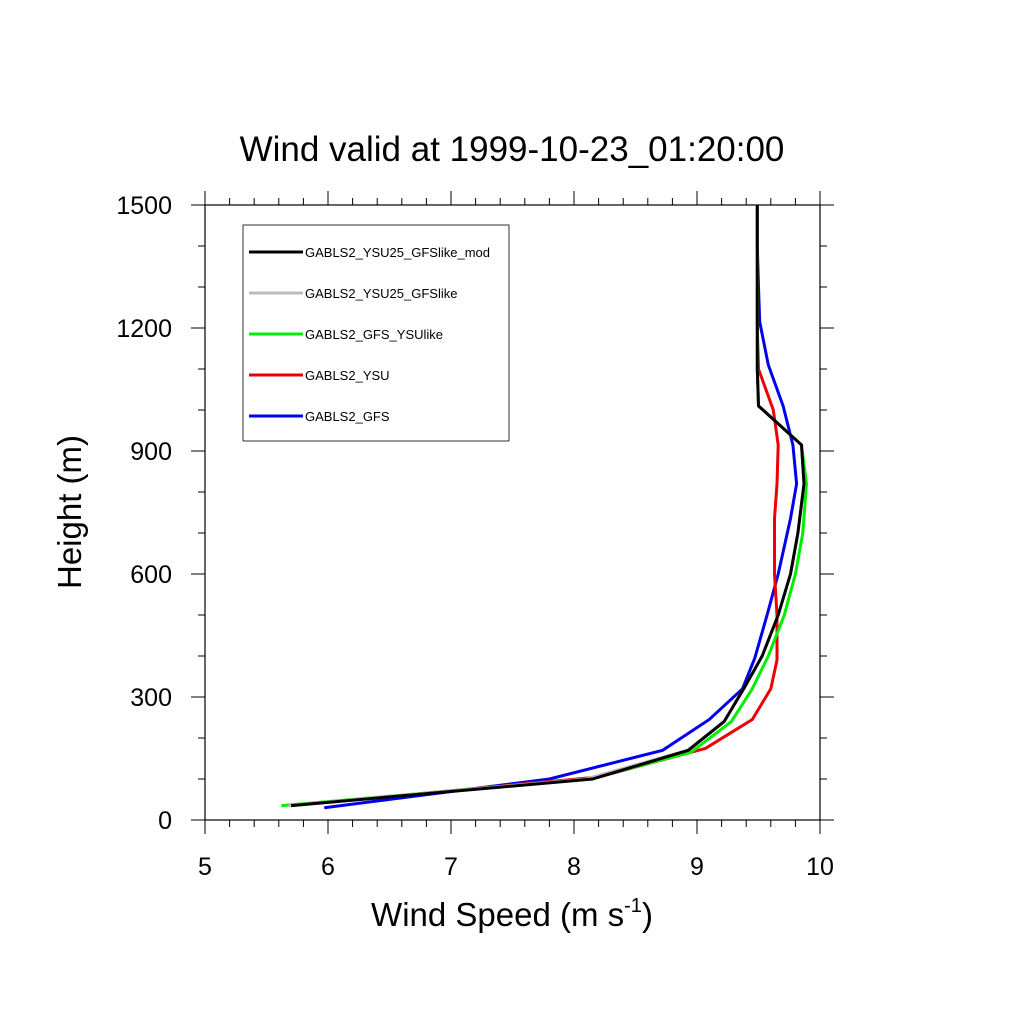  Describe the element at coordinates (347, 375) in the screenshot. I see `legend-label: GABLS2_YSU` at that location.